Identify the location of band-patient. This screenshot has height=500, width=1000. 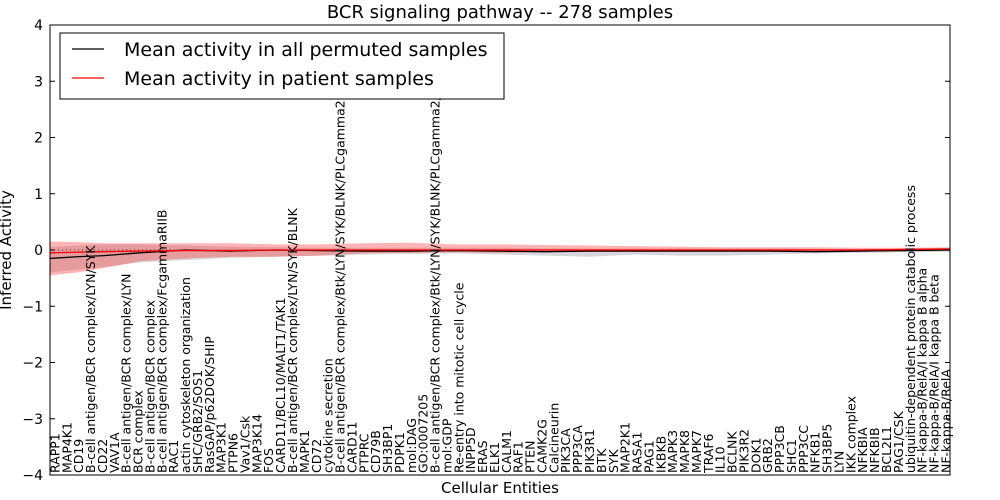
(500, 258).